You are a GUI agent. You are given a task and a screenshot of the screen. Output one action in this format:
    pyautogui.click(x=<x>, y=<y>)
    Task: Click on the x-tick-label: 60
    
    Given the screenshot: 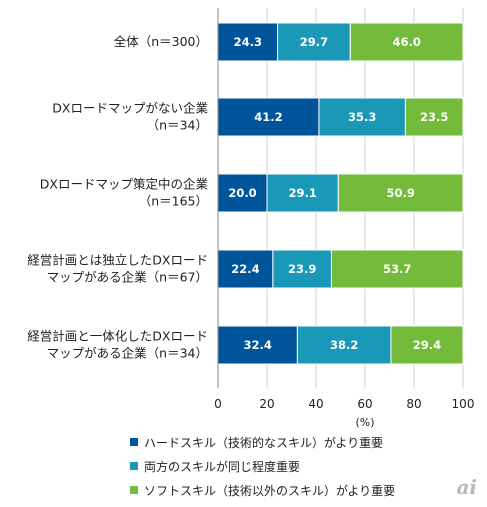 What is the action you would take?
    pyautogui.click(x=364, y=404)
    